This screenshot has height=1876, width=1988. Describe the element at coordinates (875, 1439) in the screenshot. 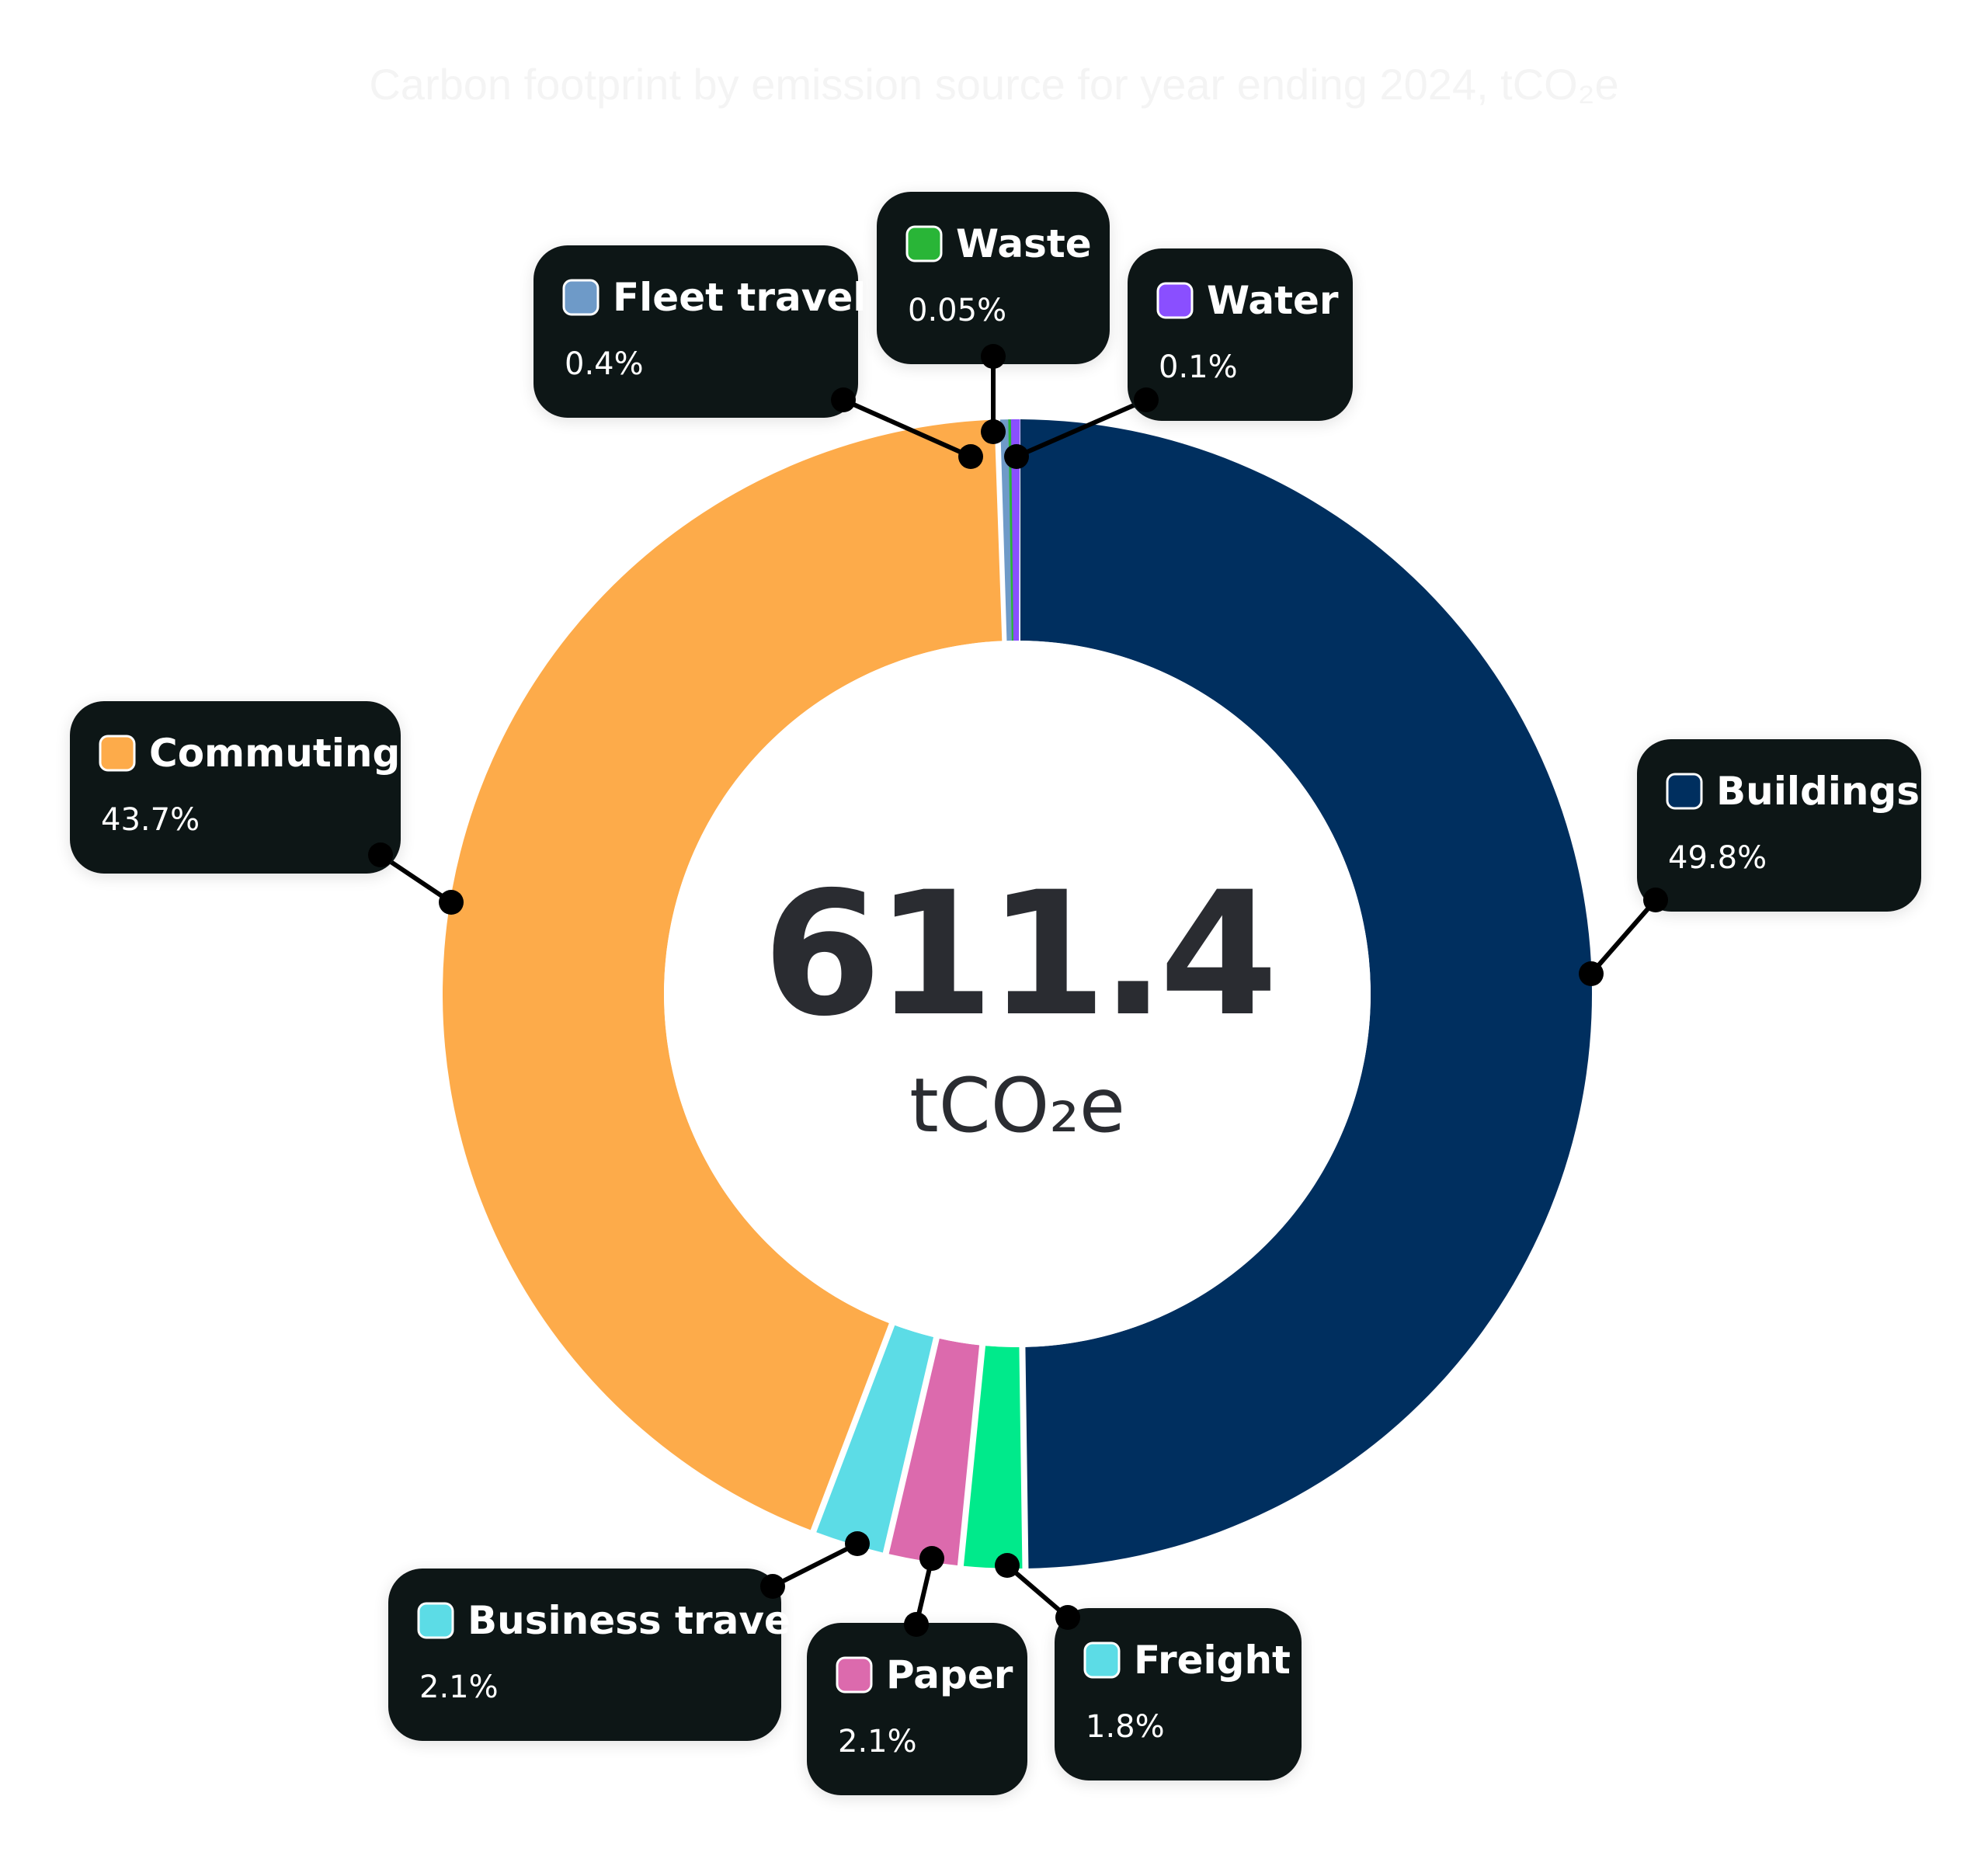

I see `slice-business-travel` at that location.